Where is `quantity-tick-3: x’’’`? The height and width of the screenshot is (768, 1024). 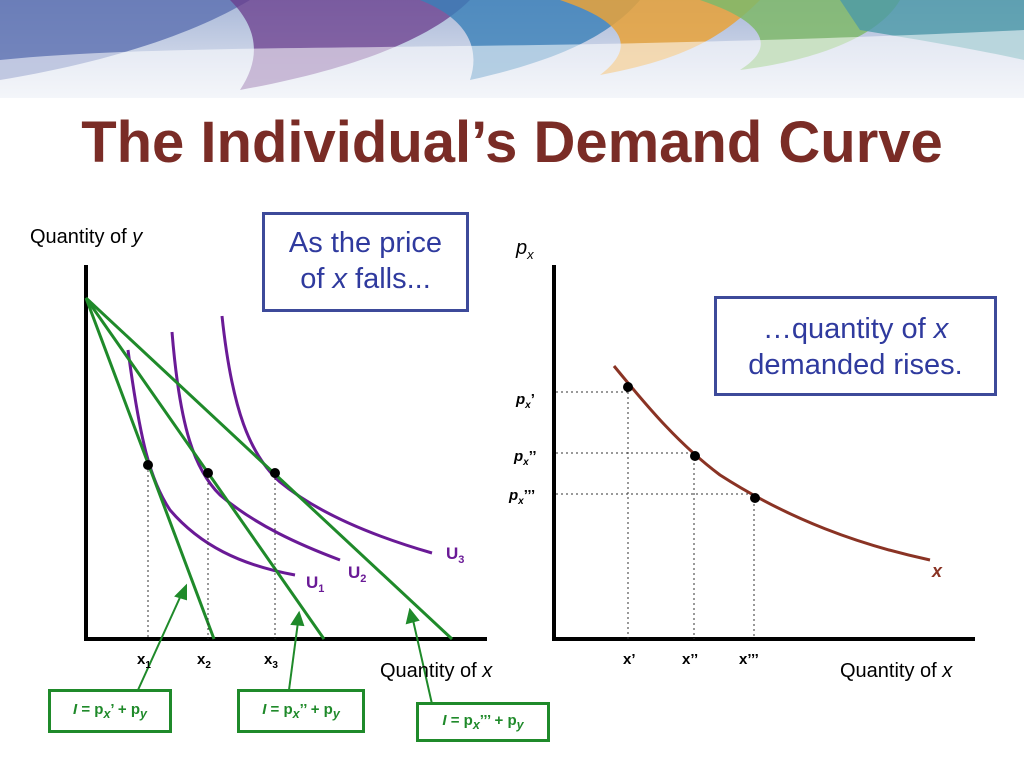 quantity-tick-3: x’’’ is located at coordinates (749, 659).